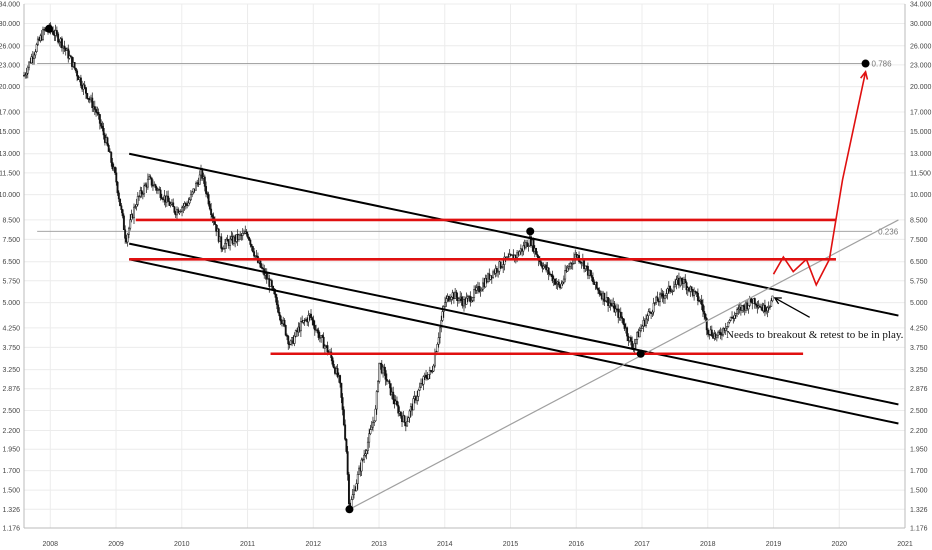  What do you see at coordinates (116, 544) in the screenshot?
I see `x-tick-label: 2009` at bounding box center [116, 544].